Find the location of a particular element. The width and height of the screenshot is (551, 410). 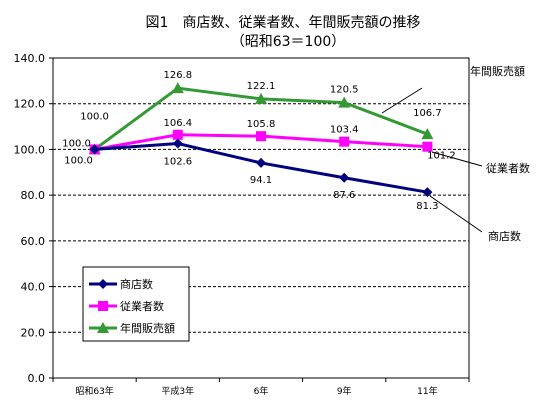

x-tick-label: 6年 is located at coordinates (261, 391).